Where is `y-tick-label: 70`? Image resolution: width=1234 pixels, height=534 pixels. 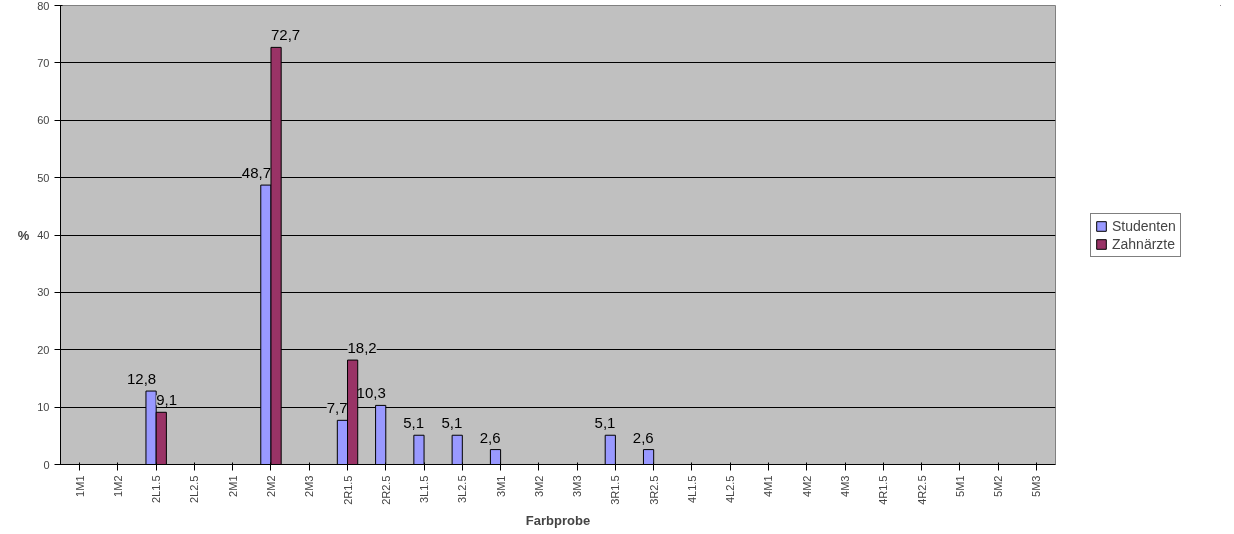 y-tick-label: 70 is located at coordinates (43, 62).